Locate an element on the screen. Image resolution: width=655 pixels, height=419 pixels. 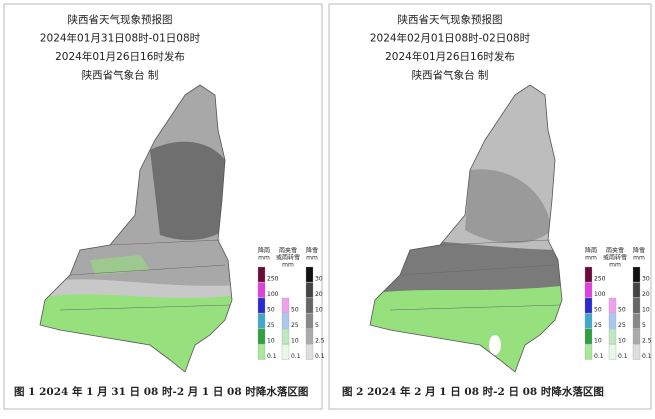
caption: 图 2 2024 年 2 月 1 日 08 时-2 日 08 时降水落区图 is located at coordinates (473, 391).